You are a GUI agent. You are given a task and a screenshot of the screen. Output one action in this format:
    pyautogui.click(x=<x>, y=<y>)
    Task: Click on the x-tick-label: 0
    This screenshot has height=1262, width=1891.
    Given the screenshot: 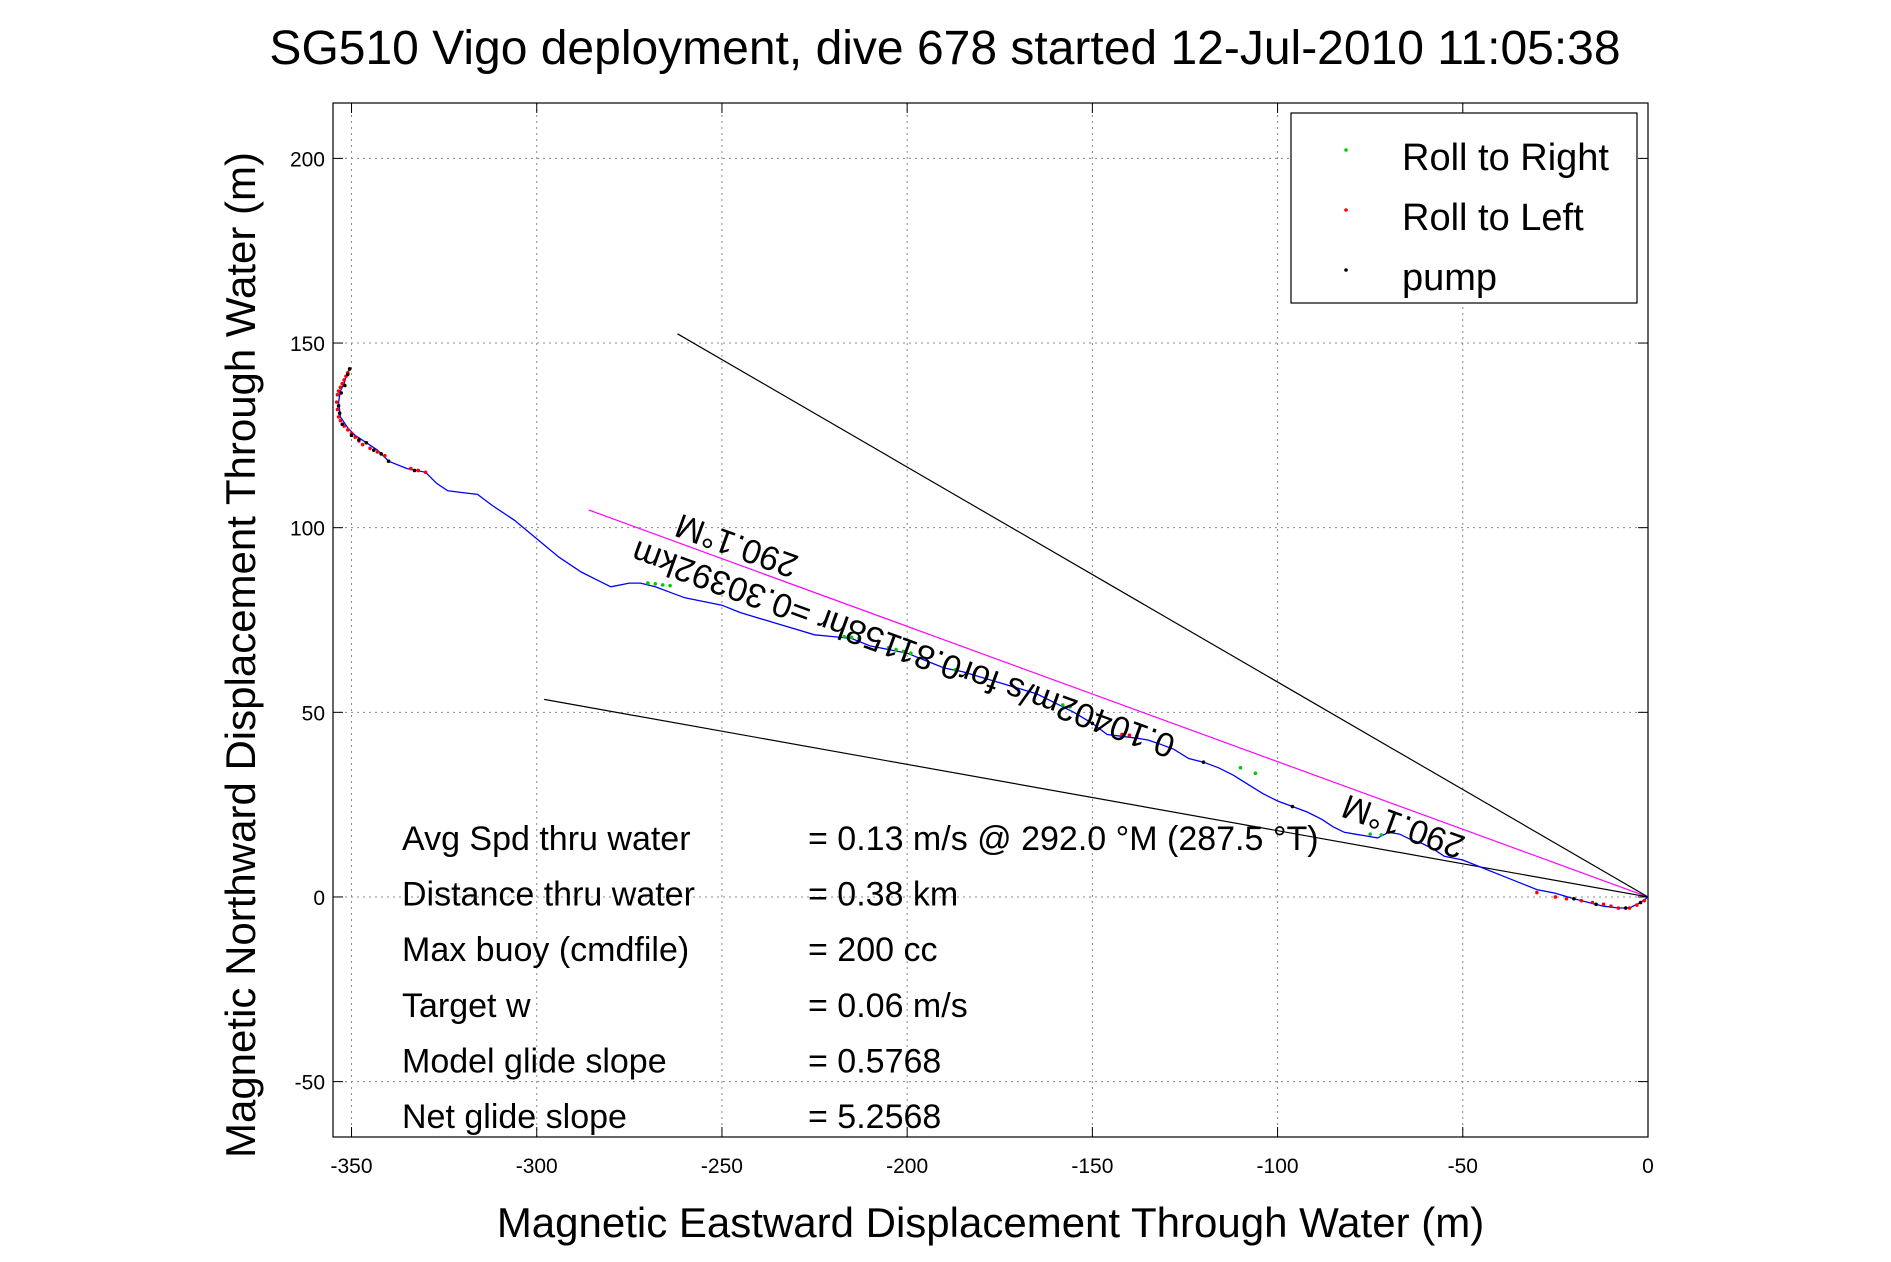 What is the action you would take?
    pyautogui.click(x=1648, y=1166)
    